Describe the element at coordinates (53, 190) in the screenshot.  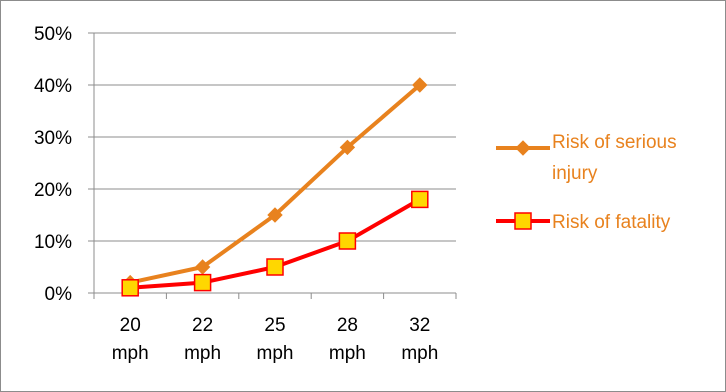
I see `y-tick-label: 20%` at that location.